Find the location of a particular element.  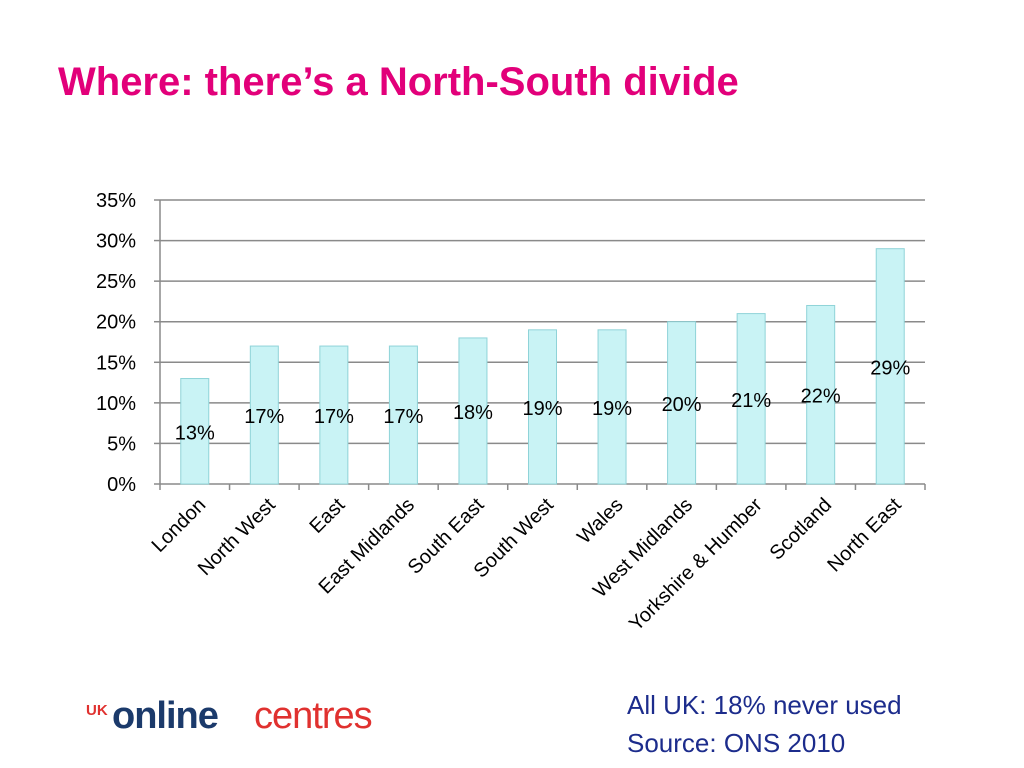

y-tick-label: 15% is located at coordinates (116, 363).